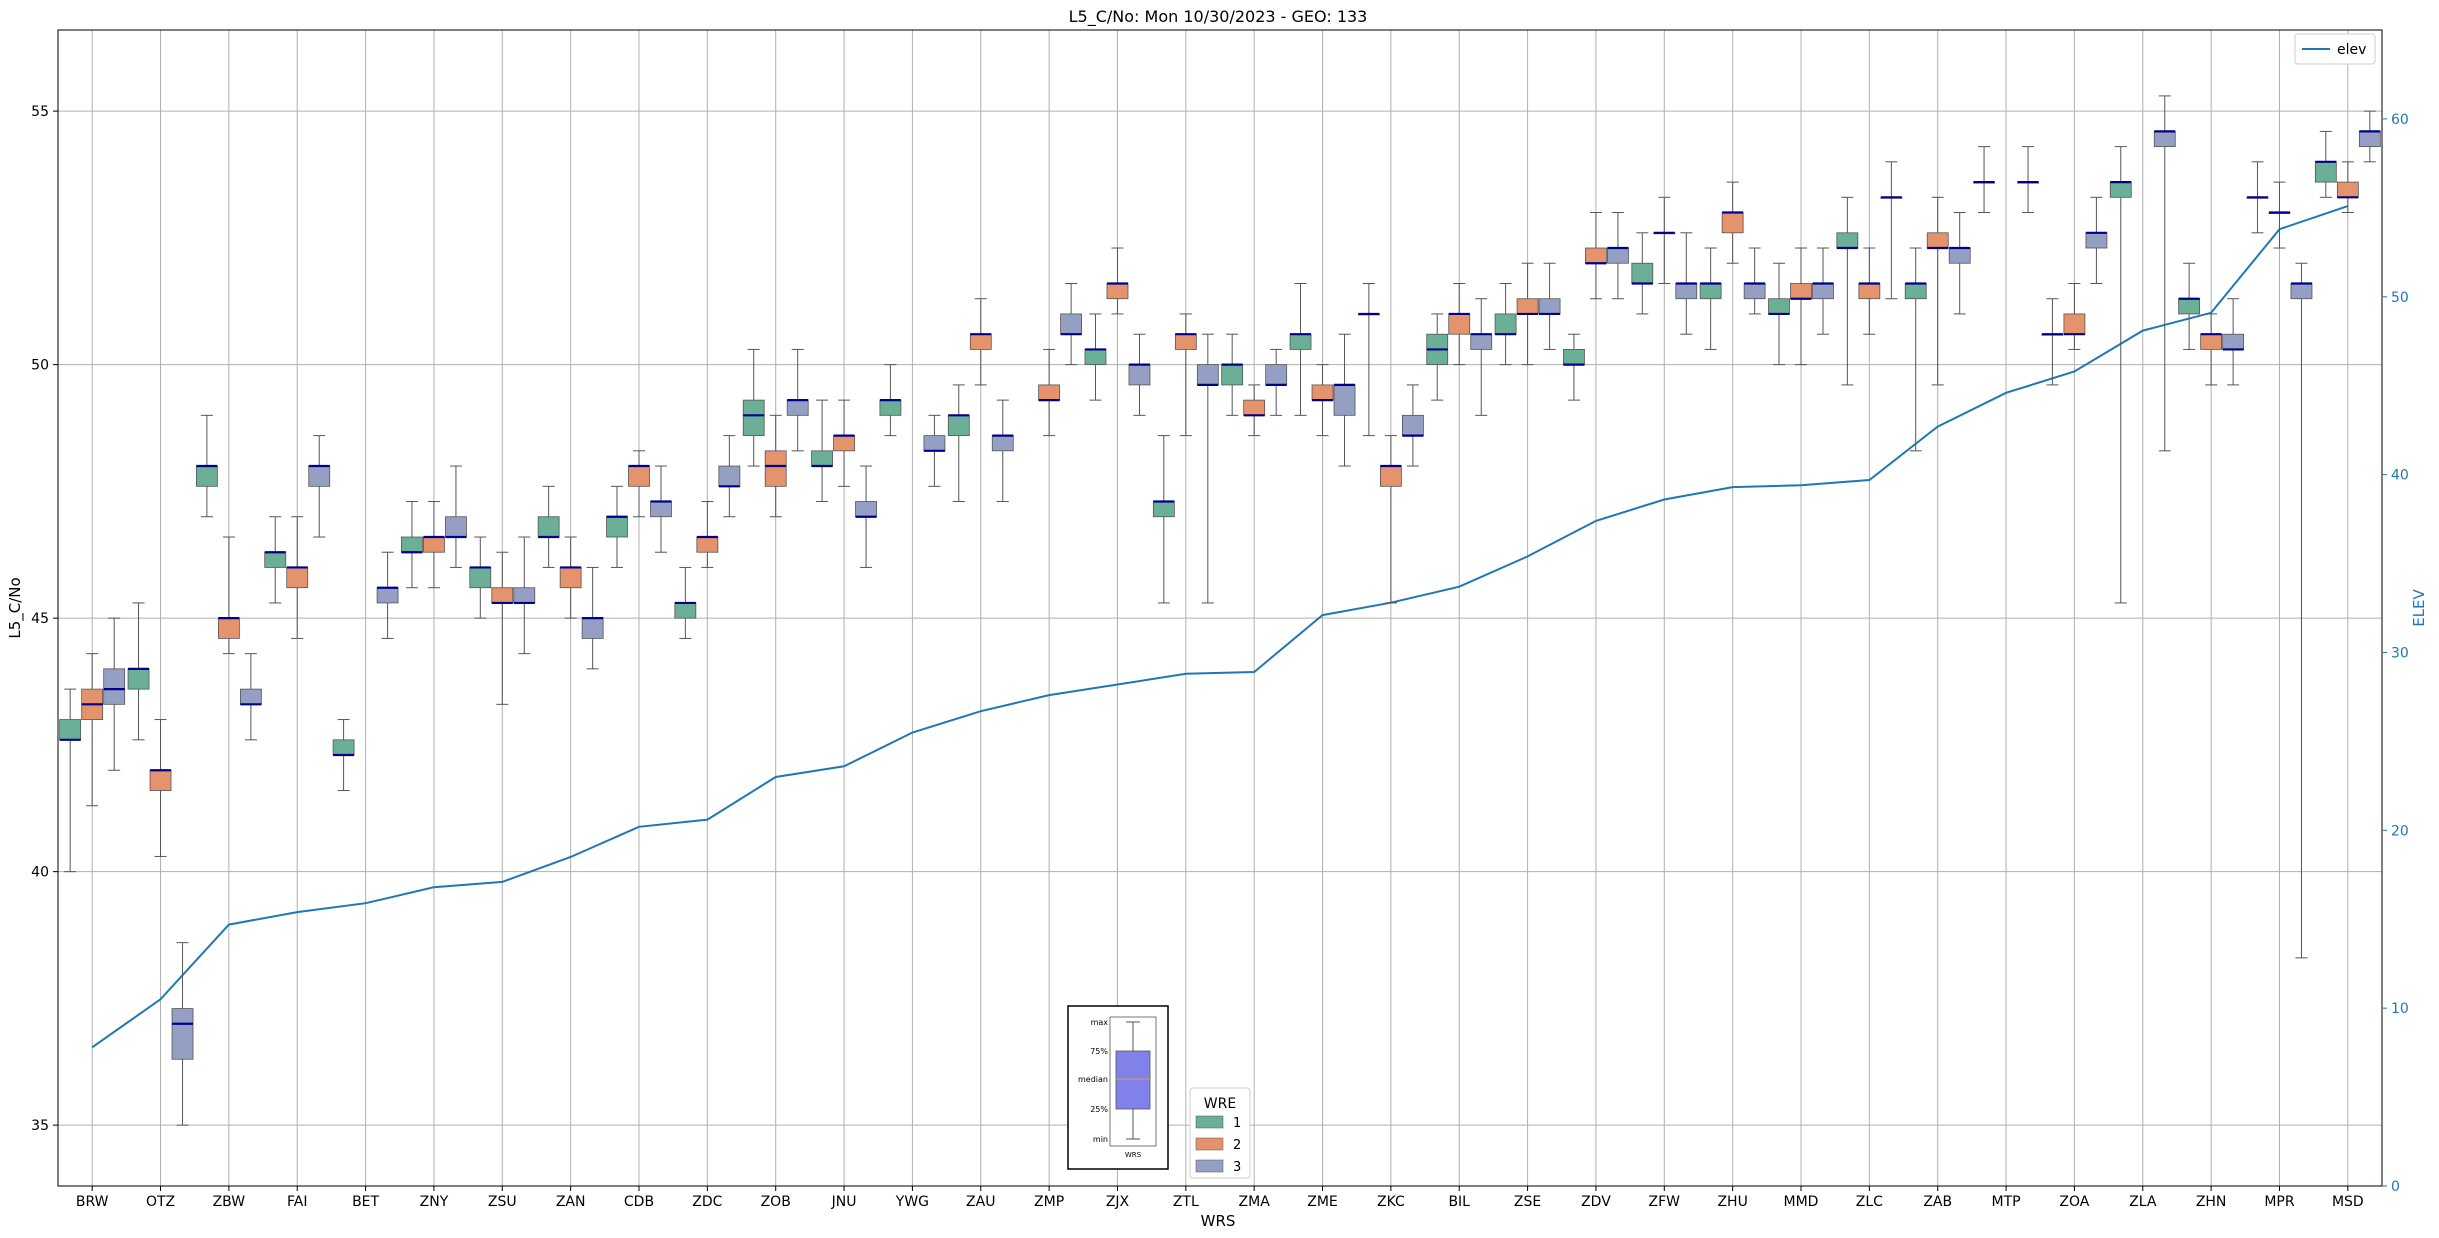 This screenshot has height=1238, width=2439. I want to click on x-tick-label: ZAU, so click(980, 1202).